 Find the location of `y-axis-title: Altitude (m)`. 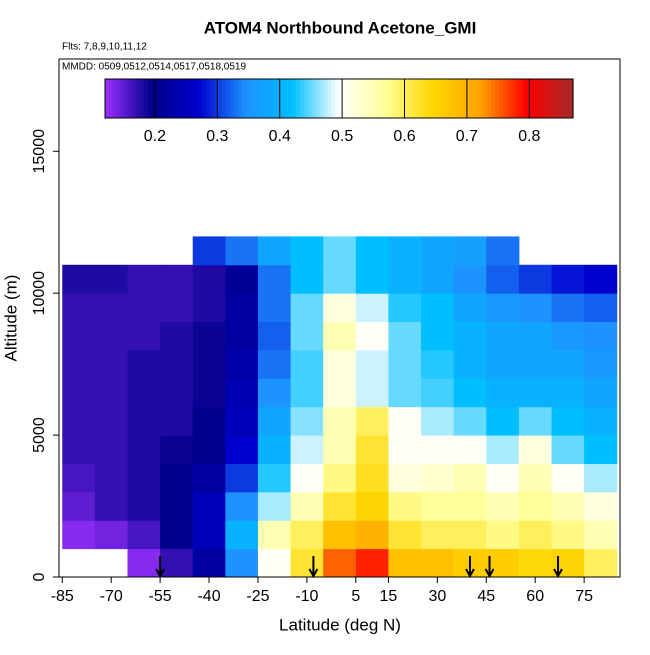

y-axis-title: Altitude (m) is located at coordinates (10, 318).